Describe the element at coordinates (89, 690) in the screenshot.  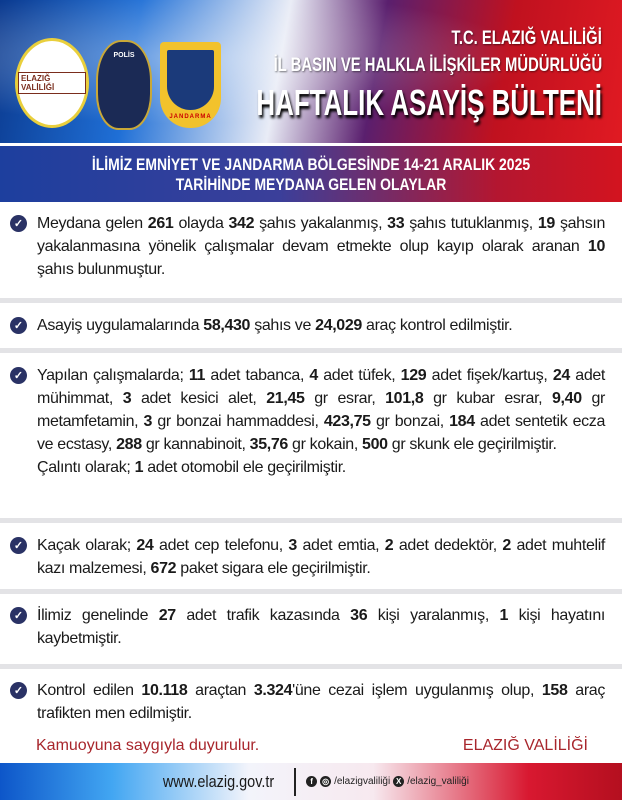
I see `text-segment: Kontrol edilen` at that location.